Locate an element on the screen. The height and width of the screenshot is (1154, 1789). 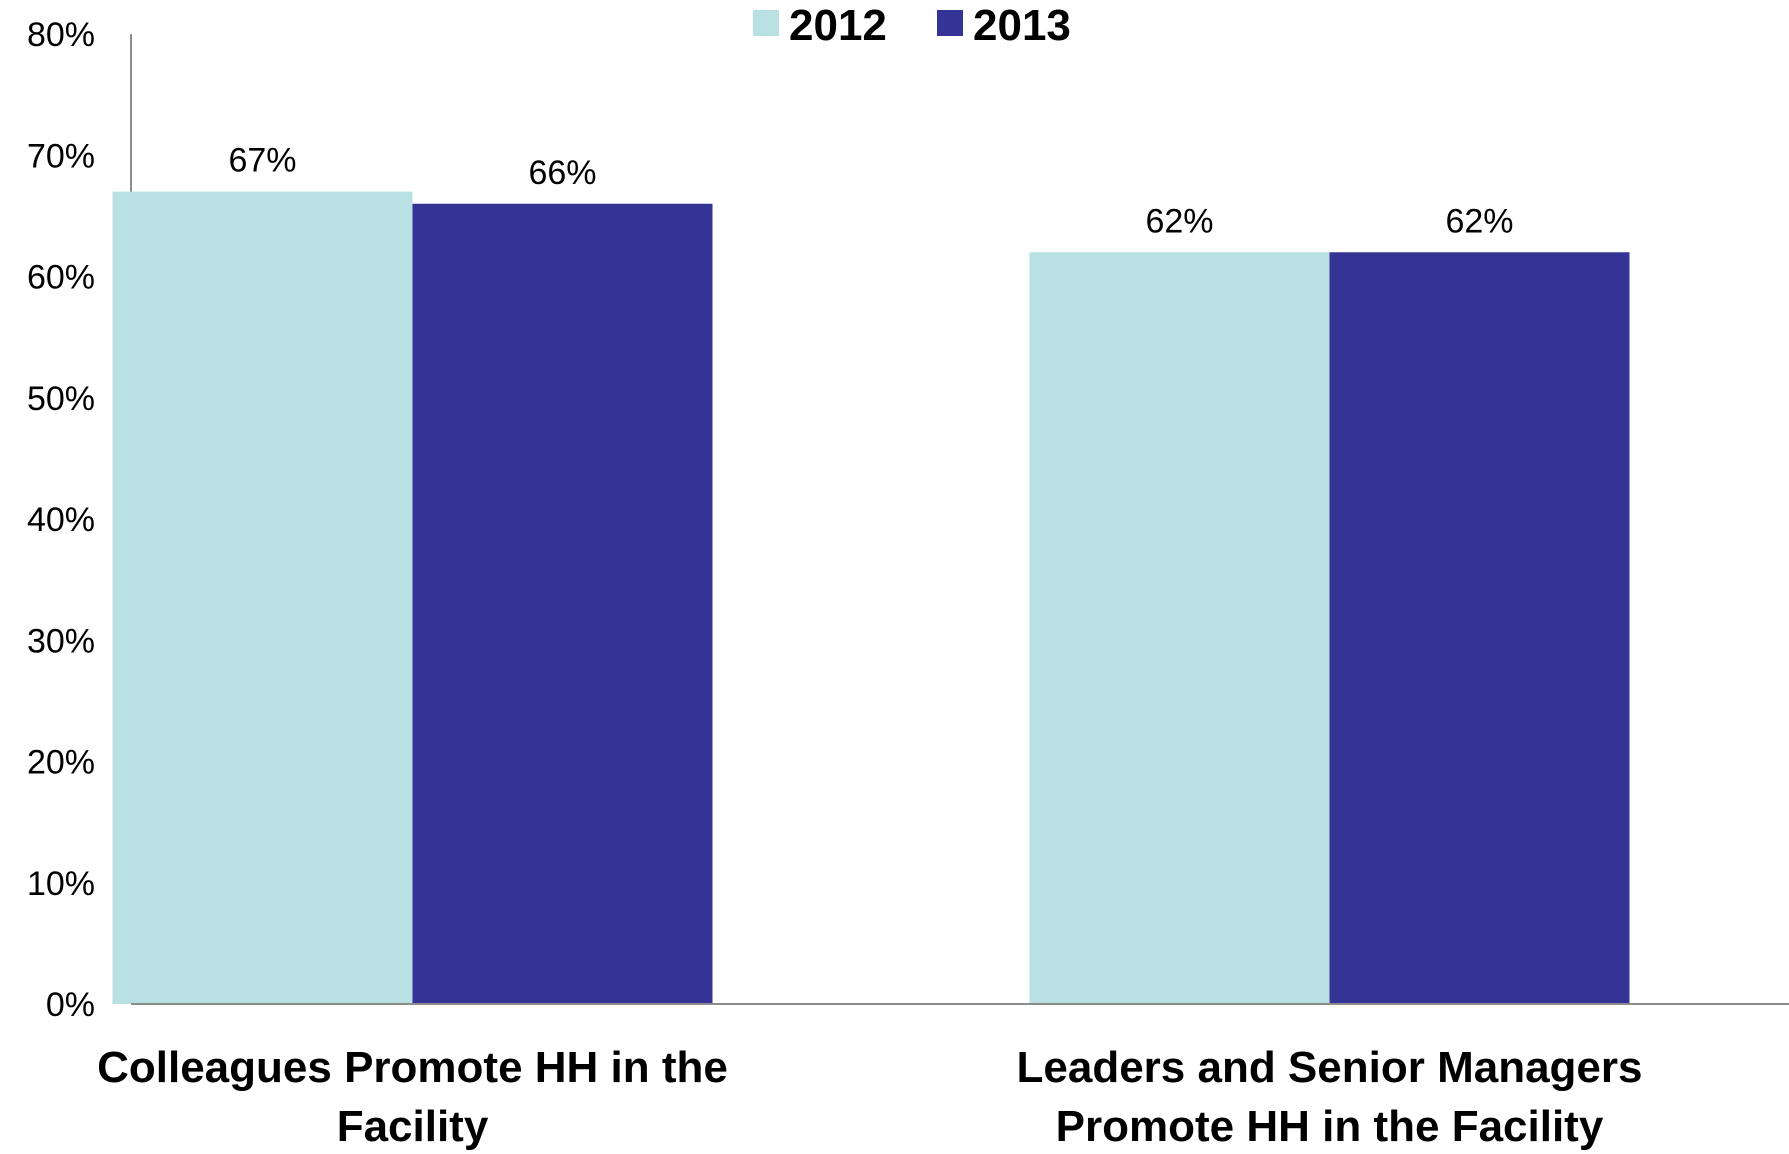
y-axis: 0% 10% 20% 30% 40% 50% 60% 70% 80% is located at coordinates (79, 520).